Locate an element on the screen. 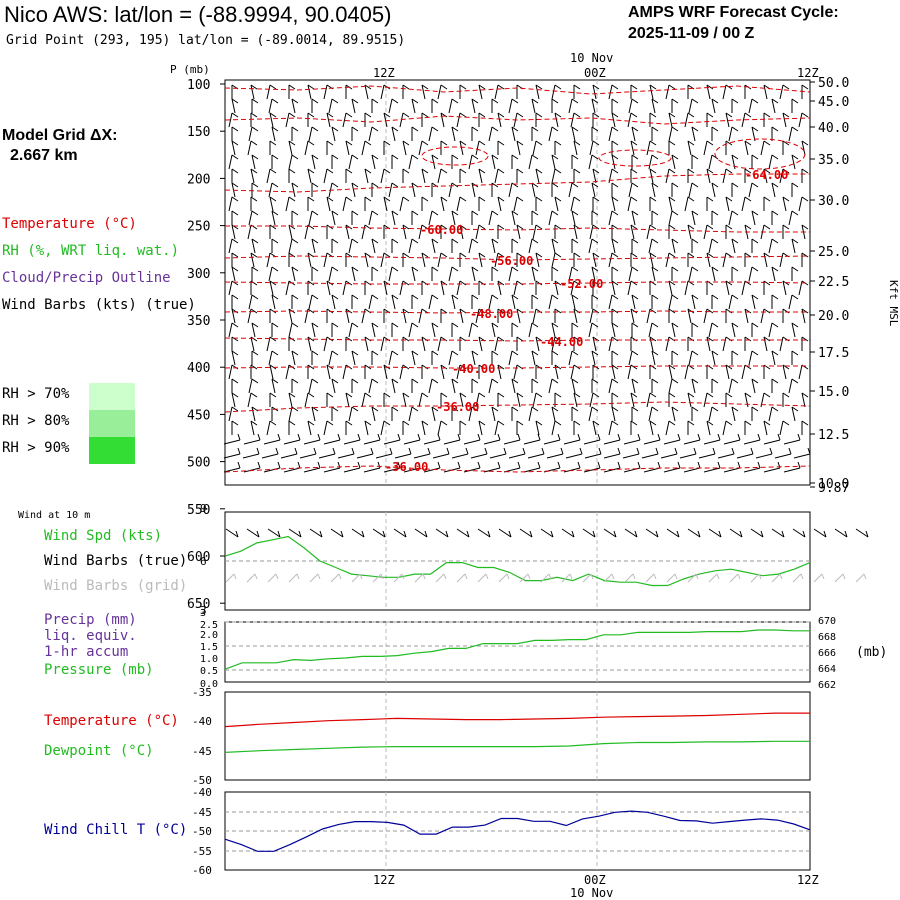 The height and width of the screenshot is (900, 900). temp-panel-frame is located at coordinates (517, 736).